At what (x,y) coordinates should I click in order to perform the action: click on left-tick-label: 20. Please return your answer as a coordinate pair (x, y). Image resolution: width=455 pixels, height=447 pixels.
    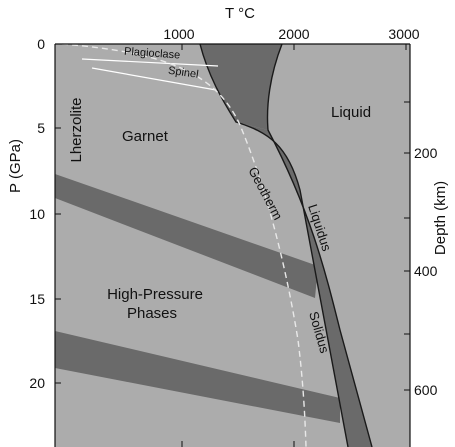
    Looking at the image, I should click on (37, 383).